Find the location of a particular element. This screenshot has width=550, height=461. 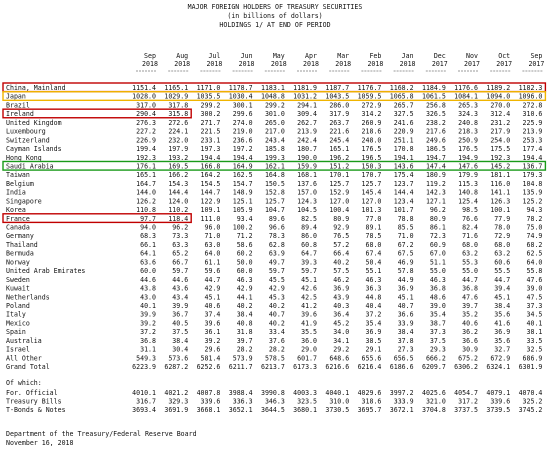

cell: 57.2 is located at coordinates (341, 245).